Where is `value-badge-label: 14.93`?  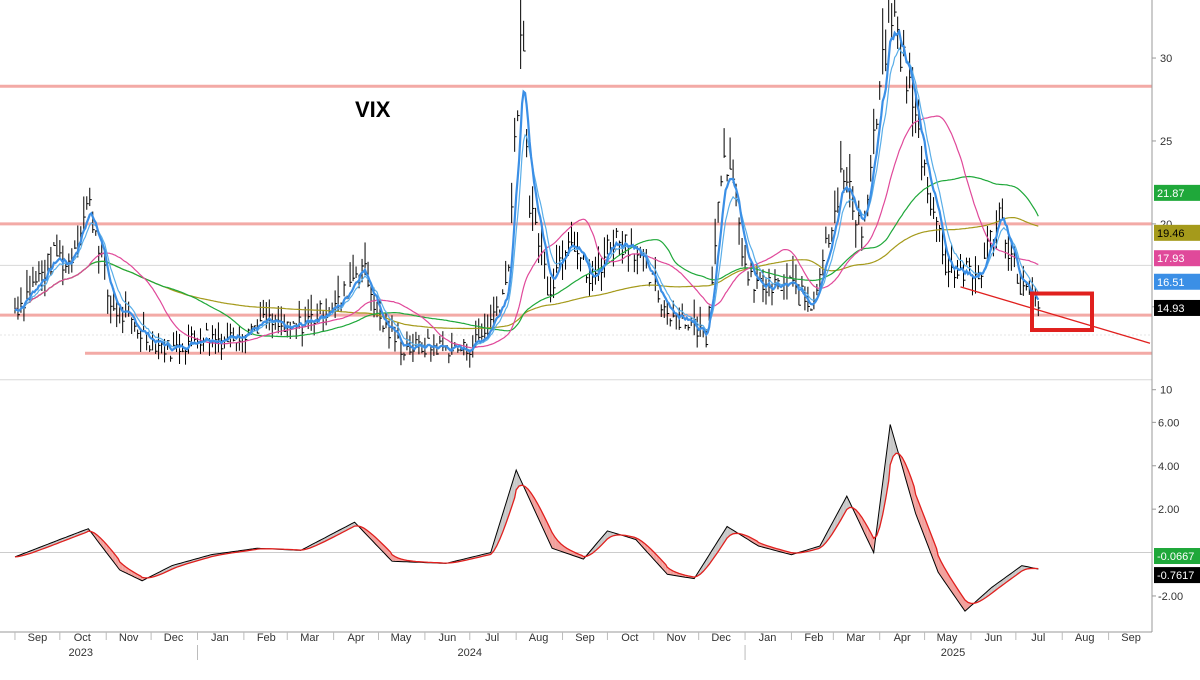 value-badge-label: 14.93 is located at coordinates (1171, 309).